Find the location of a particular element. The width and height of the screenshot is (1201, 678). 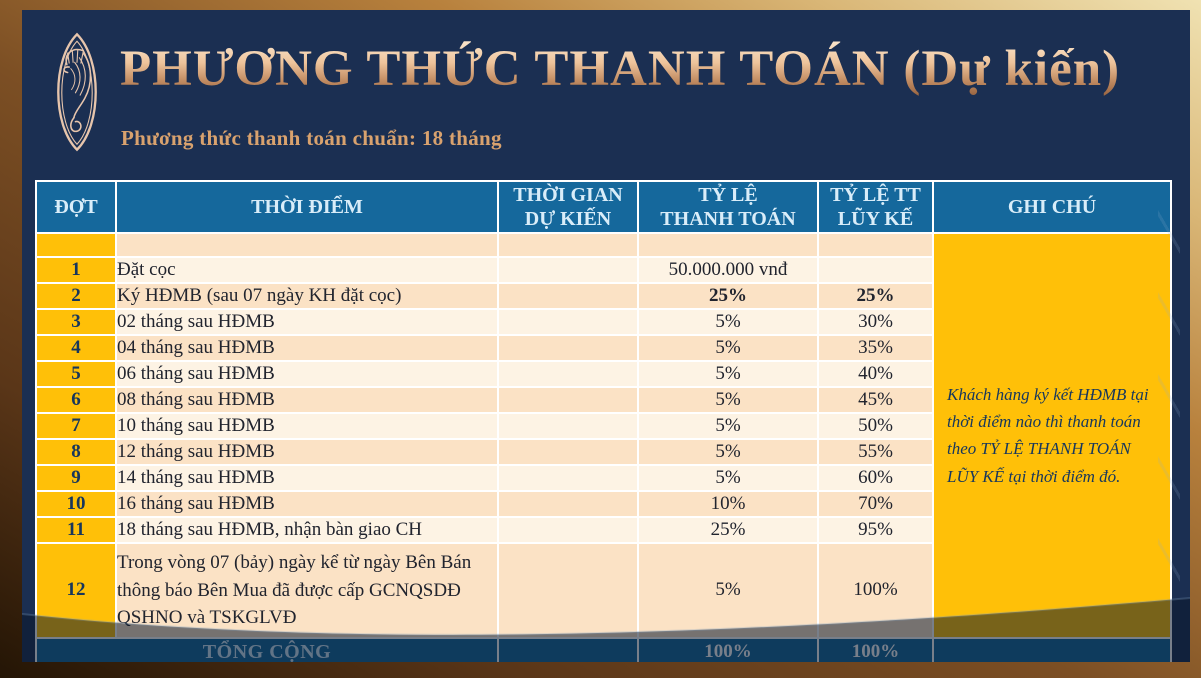

table-row: 10 16 tháng sau HĐMB 10% 70% is located at coordinates (603, 504).